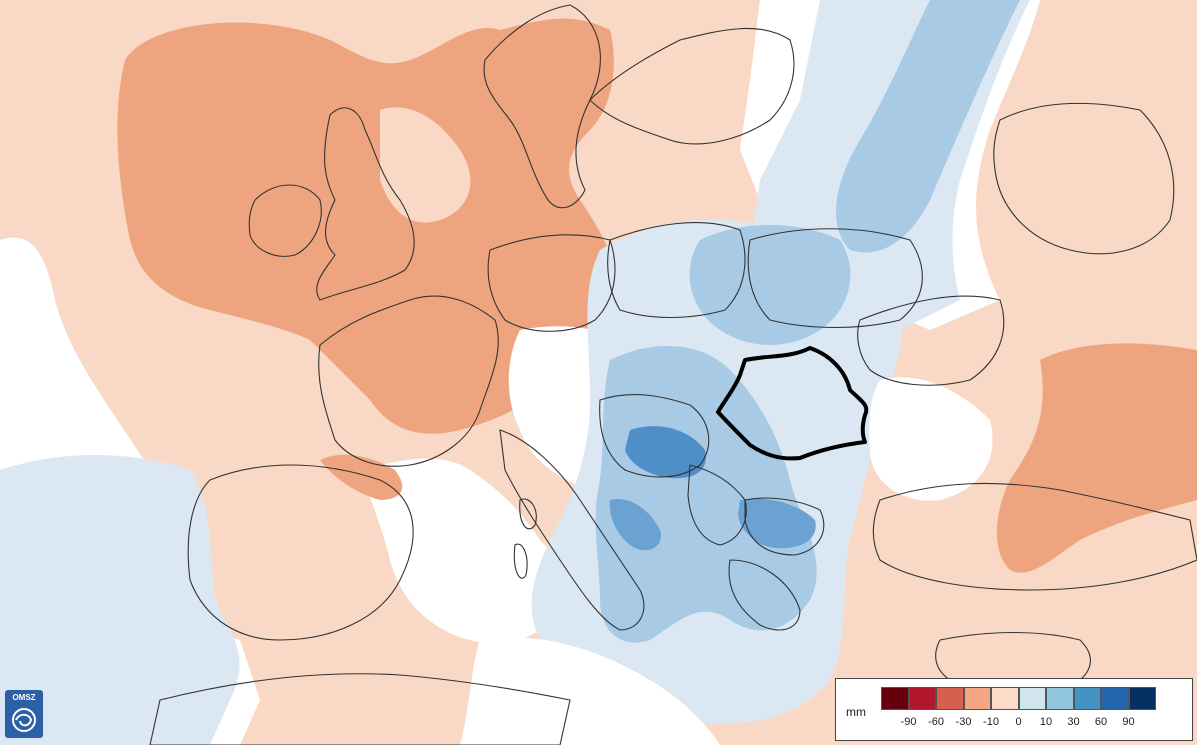  I want to click on legend-unit-label: mm, so click(856, 712).